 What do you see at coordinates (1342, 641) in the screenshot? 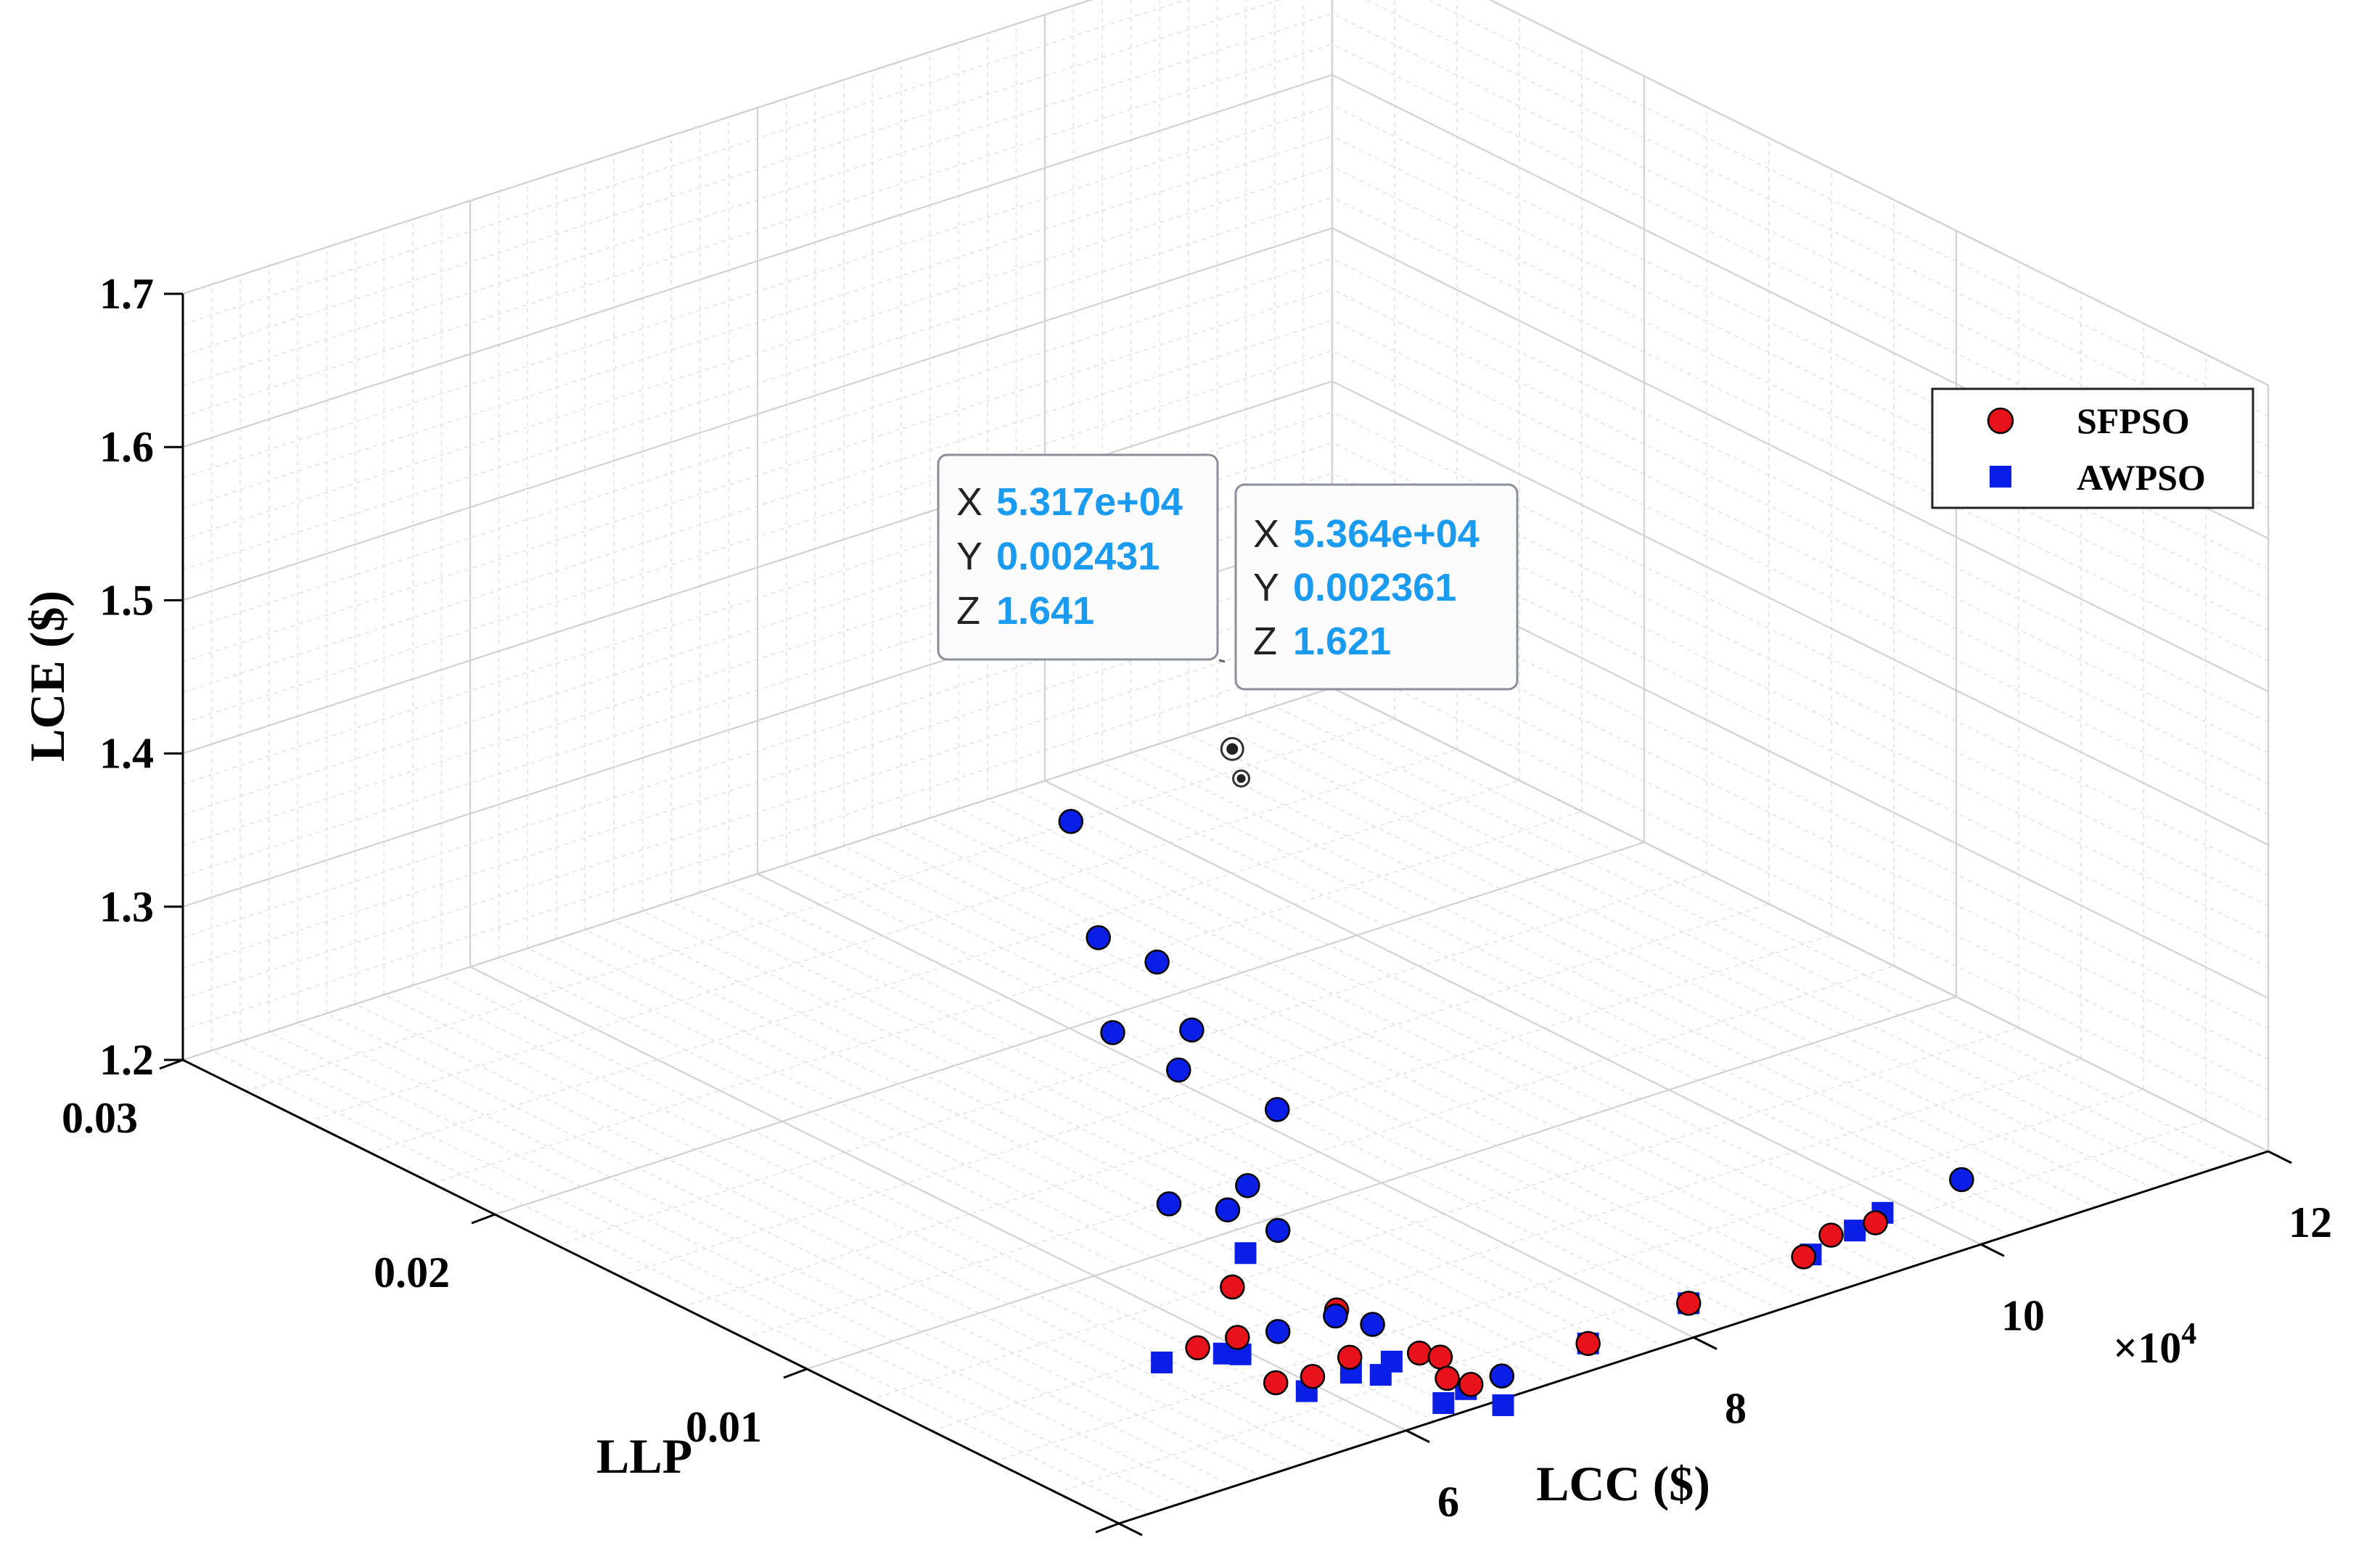
I see `datatip-2-z-value: 1.621` at bounding box center [1342, 641].